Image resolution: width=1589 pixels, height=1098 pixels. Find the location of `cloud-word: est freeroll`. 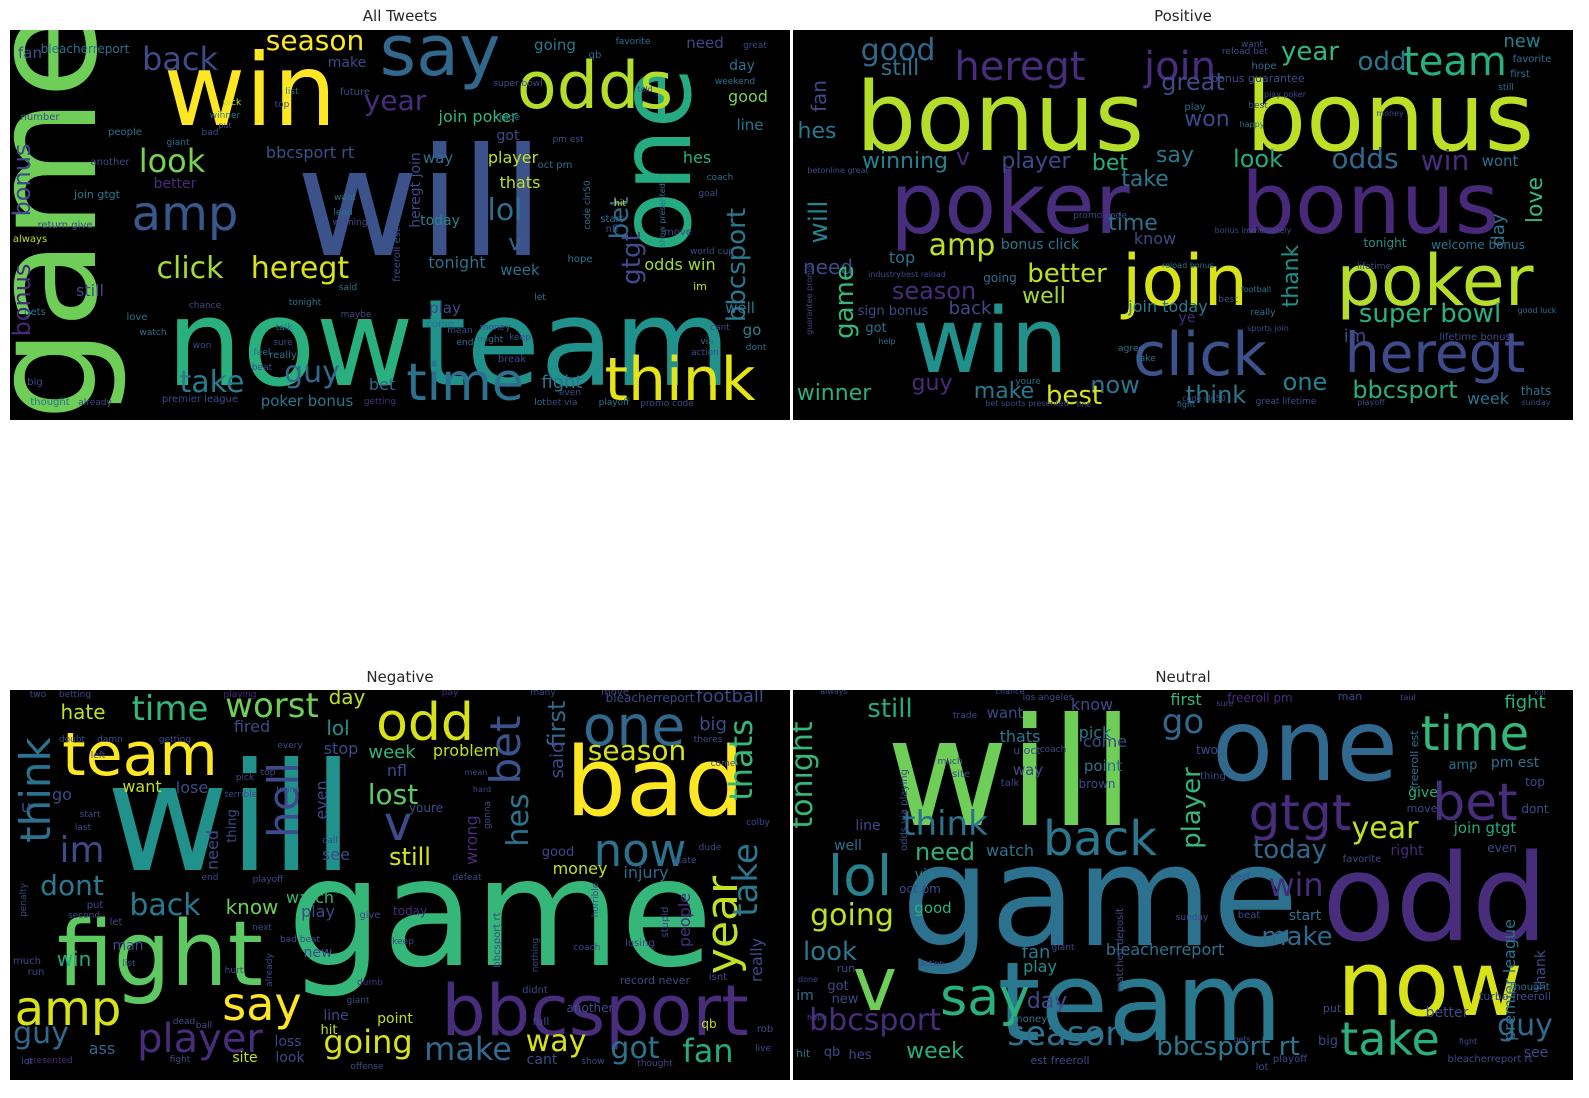

cloud-word: est freeroll is located at coordinates (1059, 1060).